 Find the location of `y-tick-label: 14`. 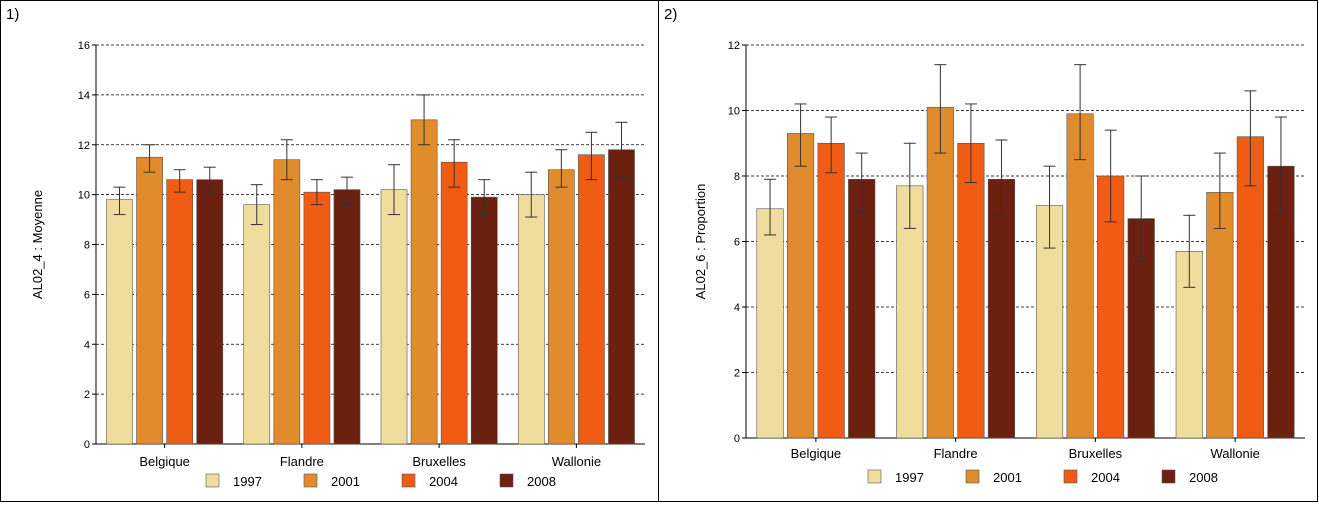

y-tick-label: 14 is located at coordinates (84, 96).